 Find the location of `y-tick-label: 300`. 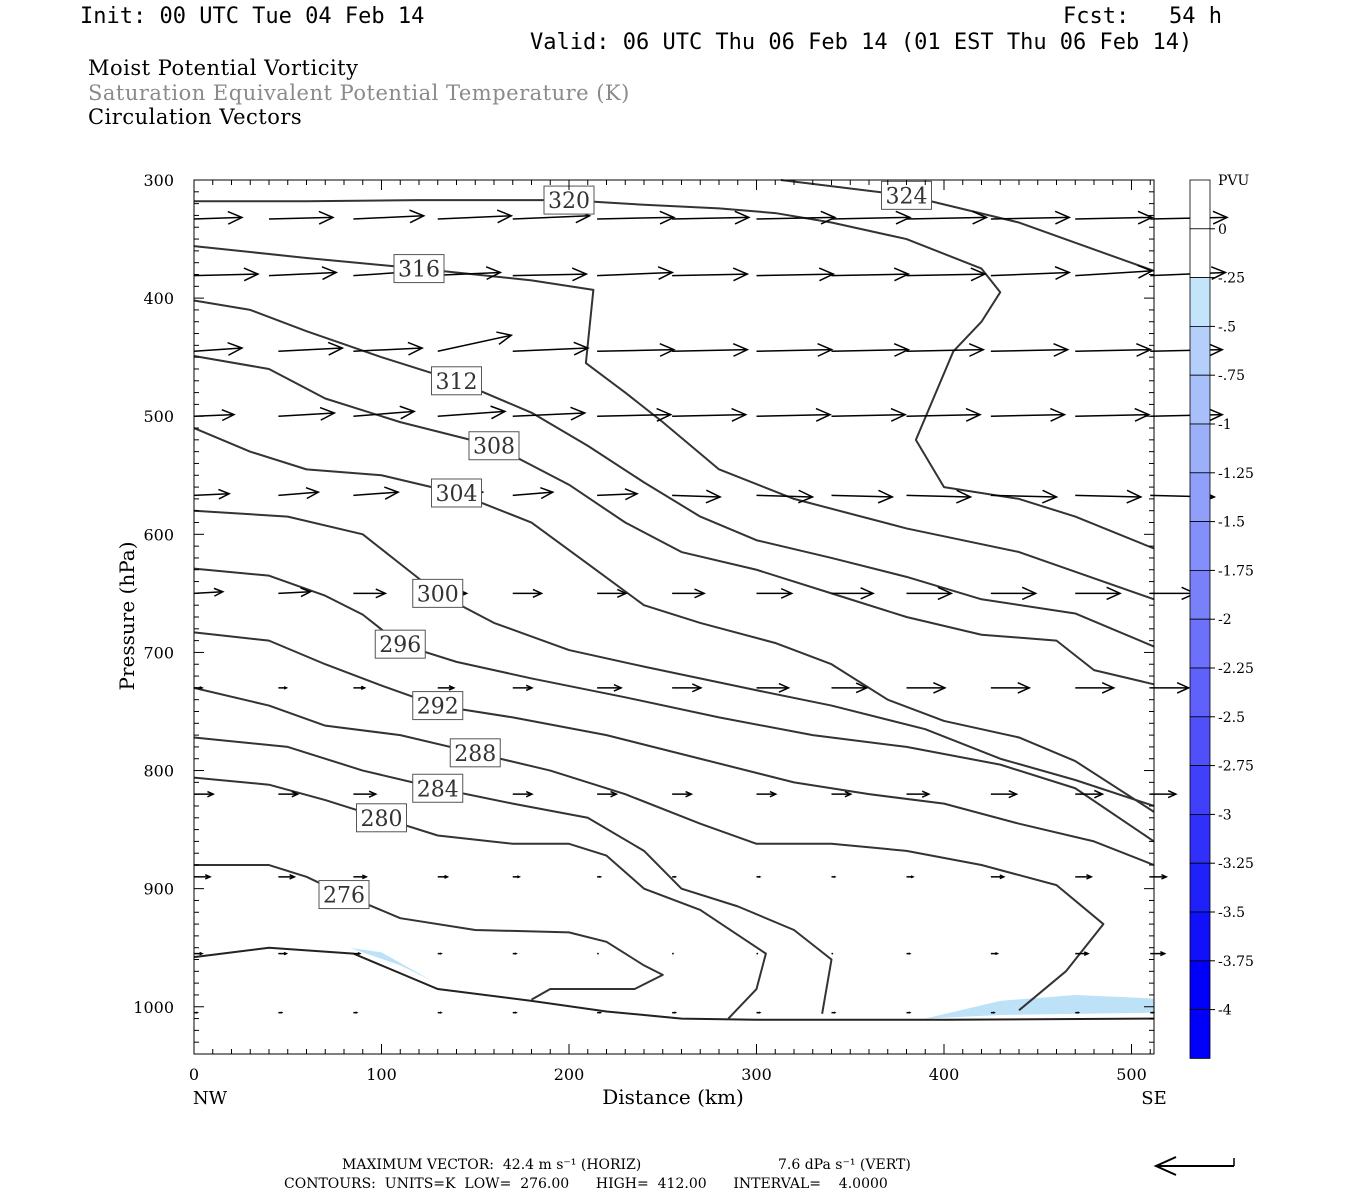

y-tick-label: 300 is located at coordinates (158, 180).